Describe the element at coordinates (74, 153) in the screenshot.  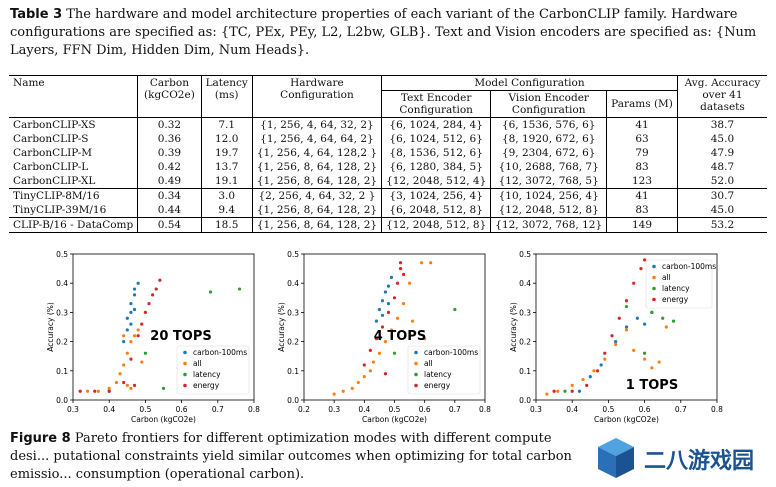
I see `cell-name: CarbonCLIP-M` at that location.